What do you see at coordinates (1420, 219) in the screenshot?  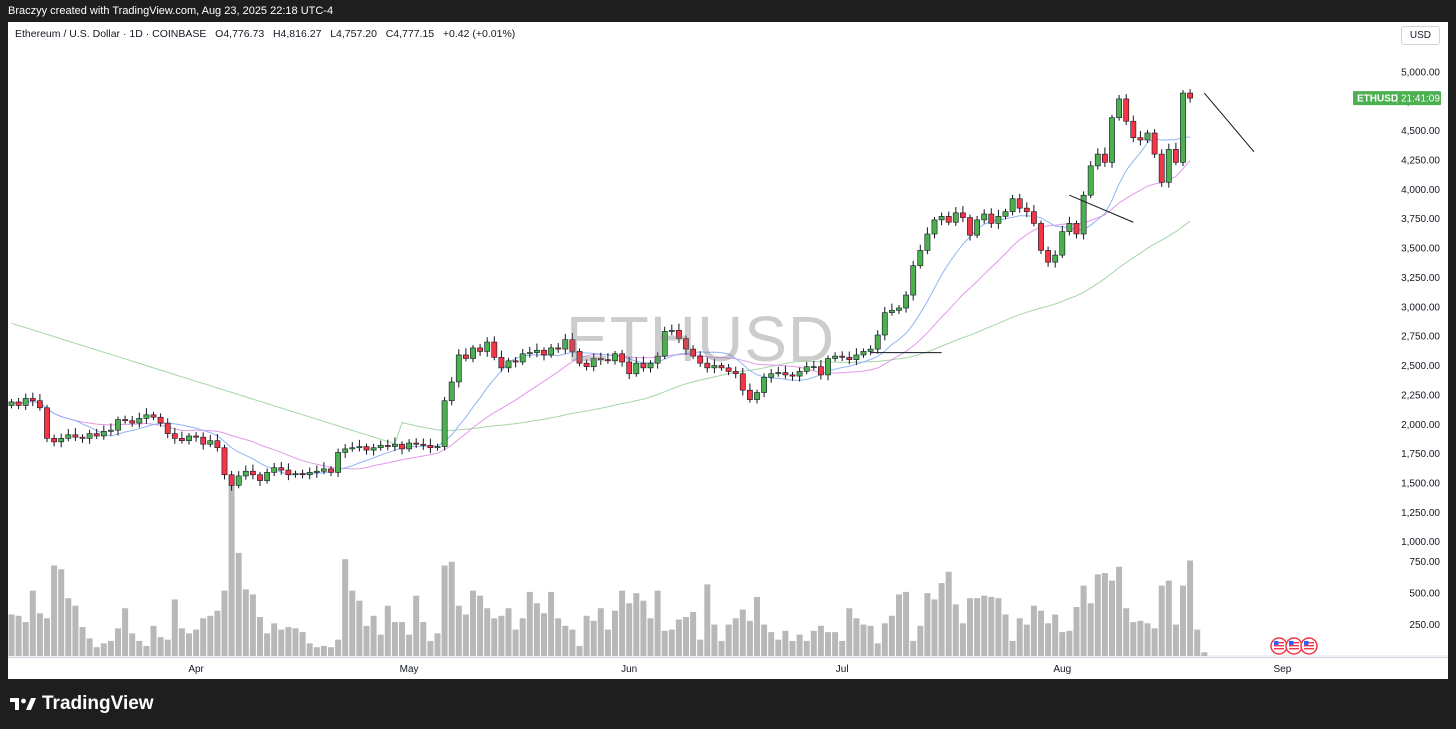 I see `price-tick-label: 3,750.00` at bounding box center [1420, 219].